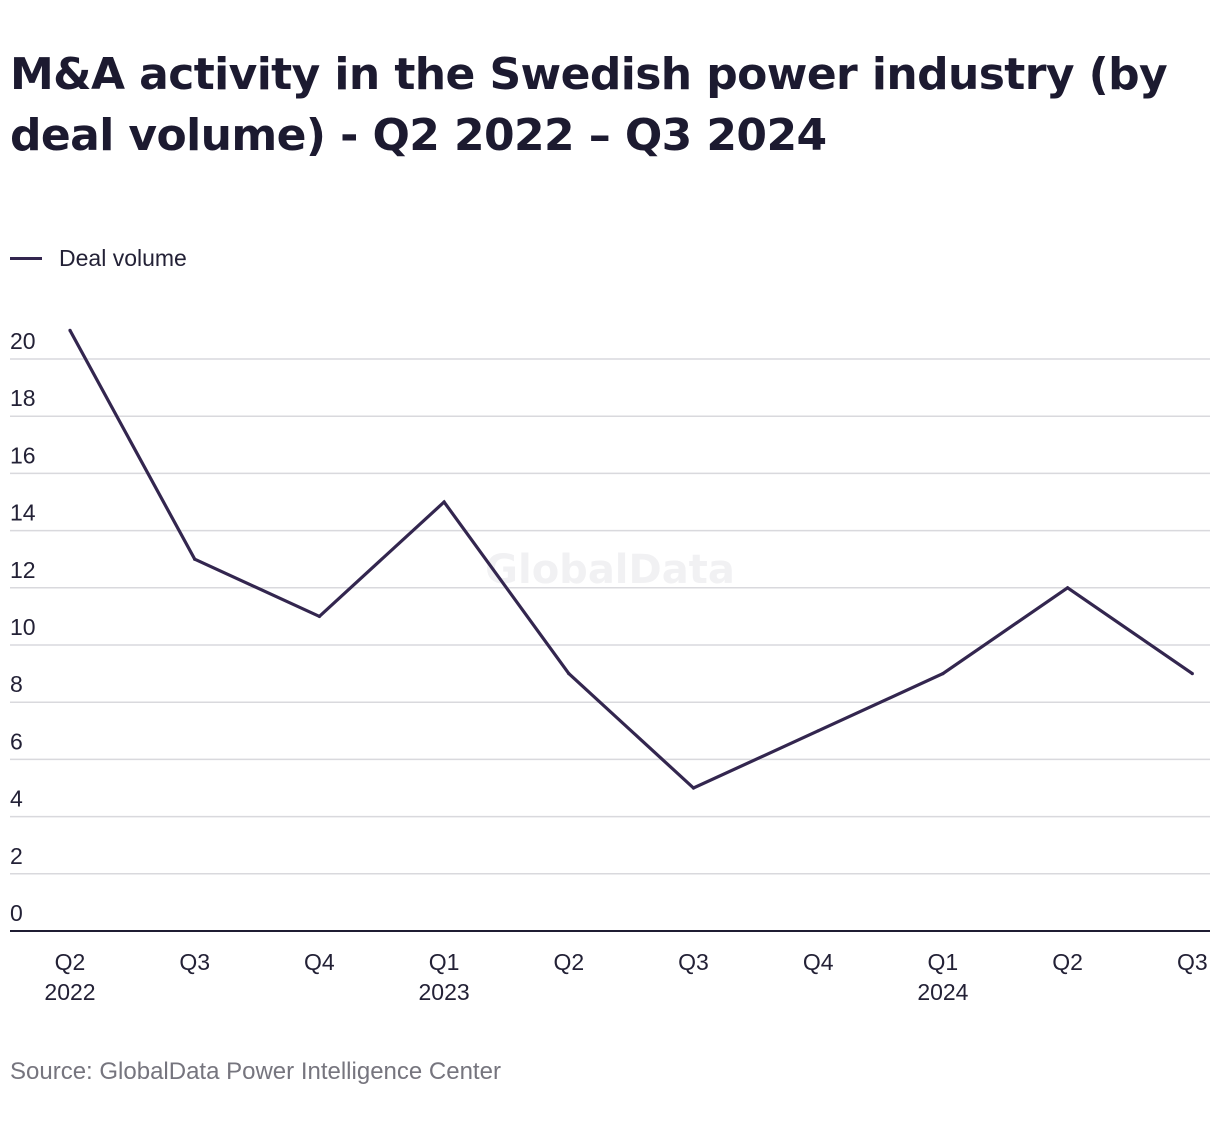 Image resolution: width=1220 pixels, height=1132 pixels. I want to click on y-tick-label: 14, so click(23, 513).